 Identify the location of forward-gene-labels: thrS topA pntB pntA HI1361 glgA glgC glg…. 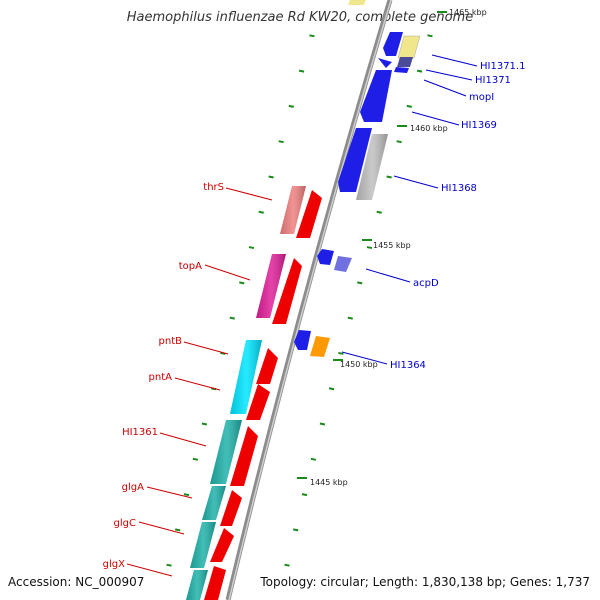
(163, 376).